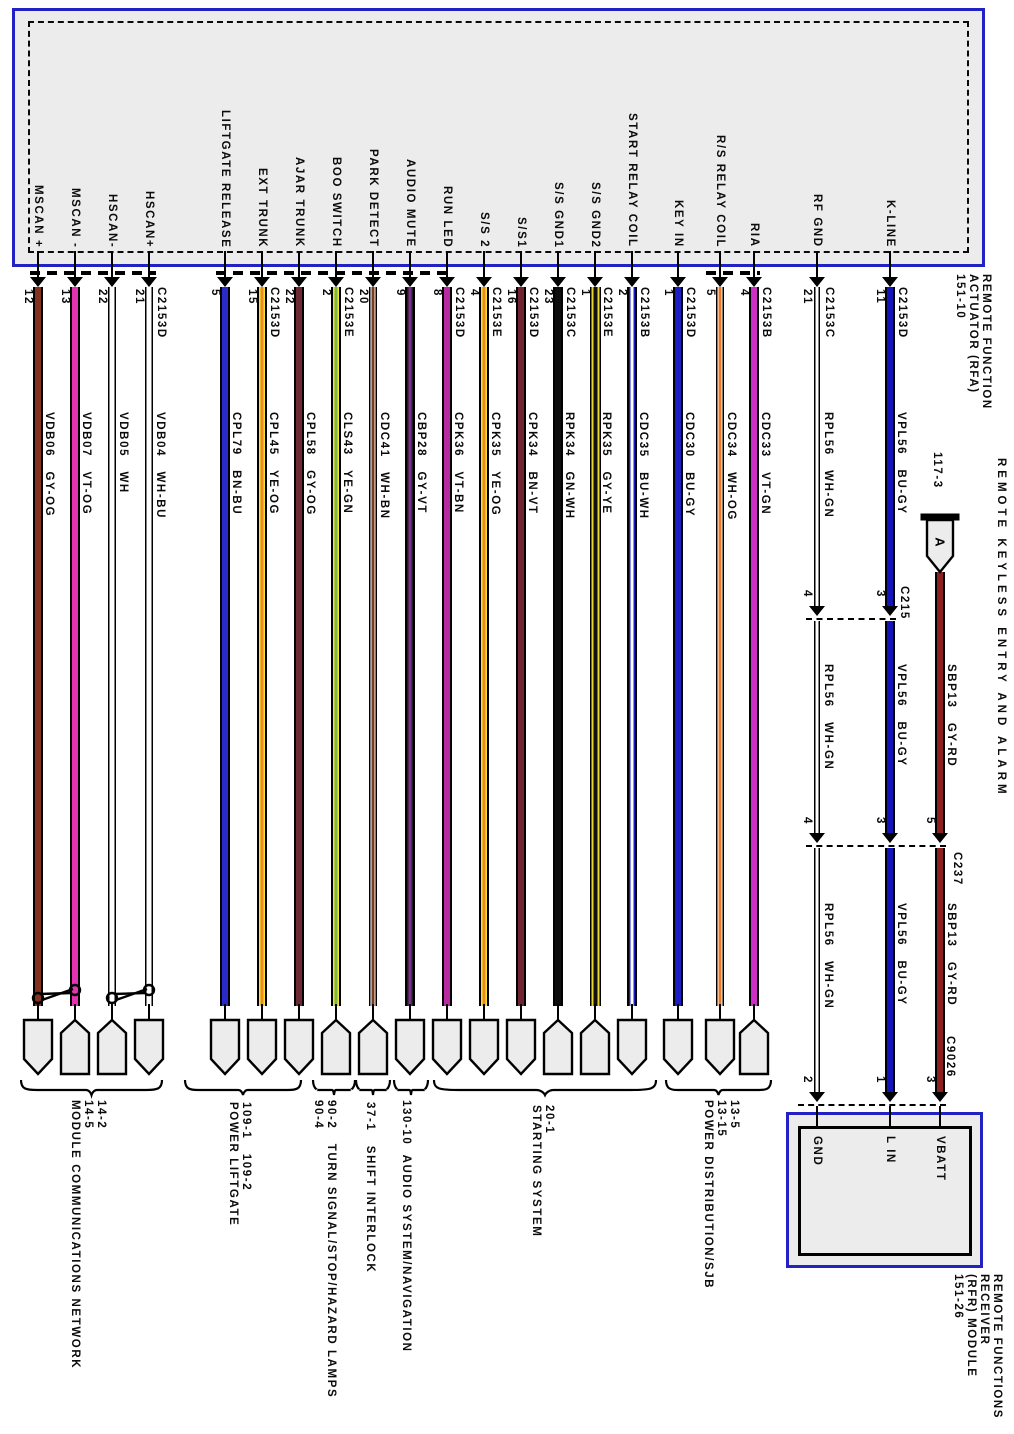  Describe the element at coordinates (817, 1097) in the screenshot. I see `wire-rpl56-junction-arrow-c9026-icon` at that location.